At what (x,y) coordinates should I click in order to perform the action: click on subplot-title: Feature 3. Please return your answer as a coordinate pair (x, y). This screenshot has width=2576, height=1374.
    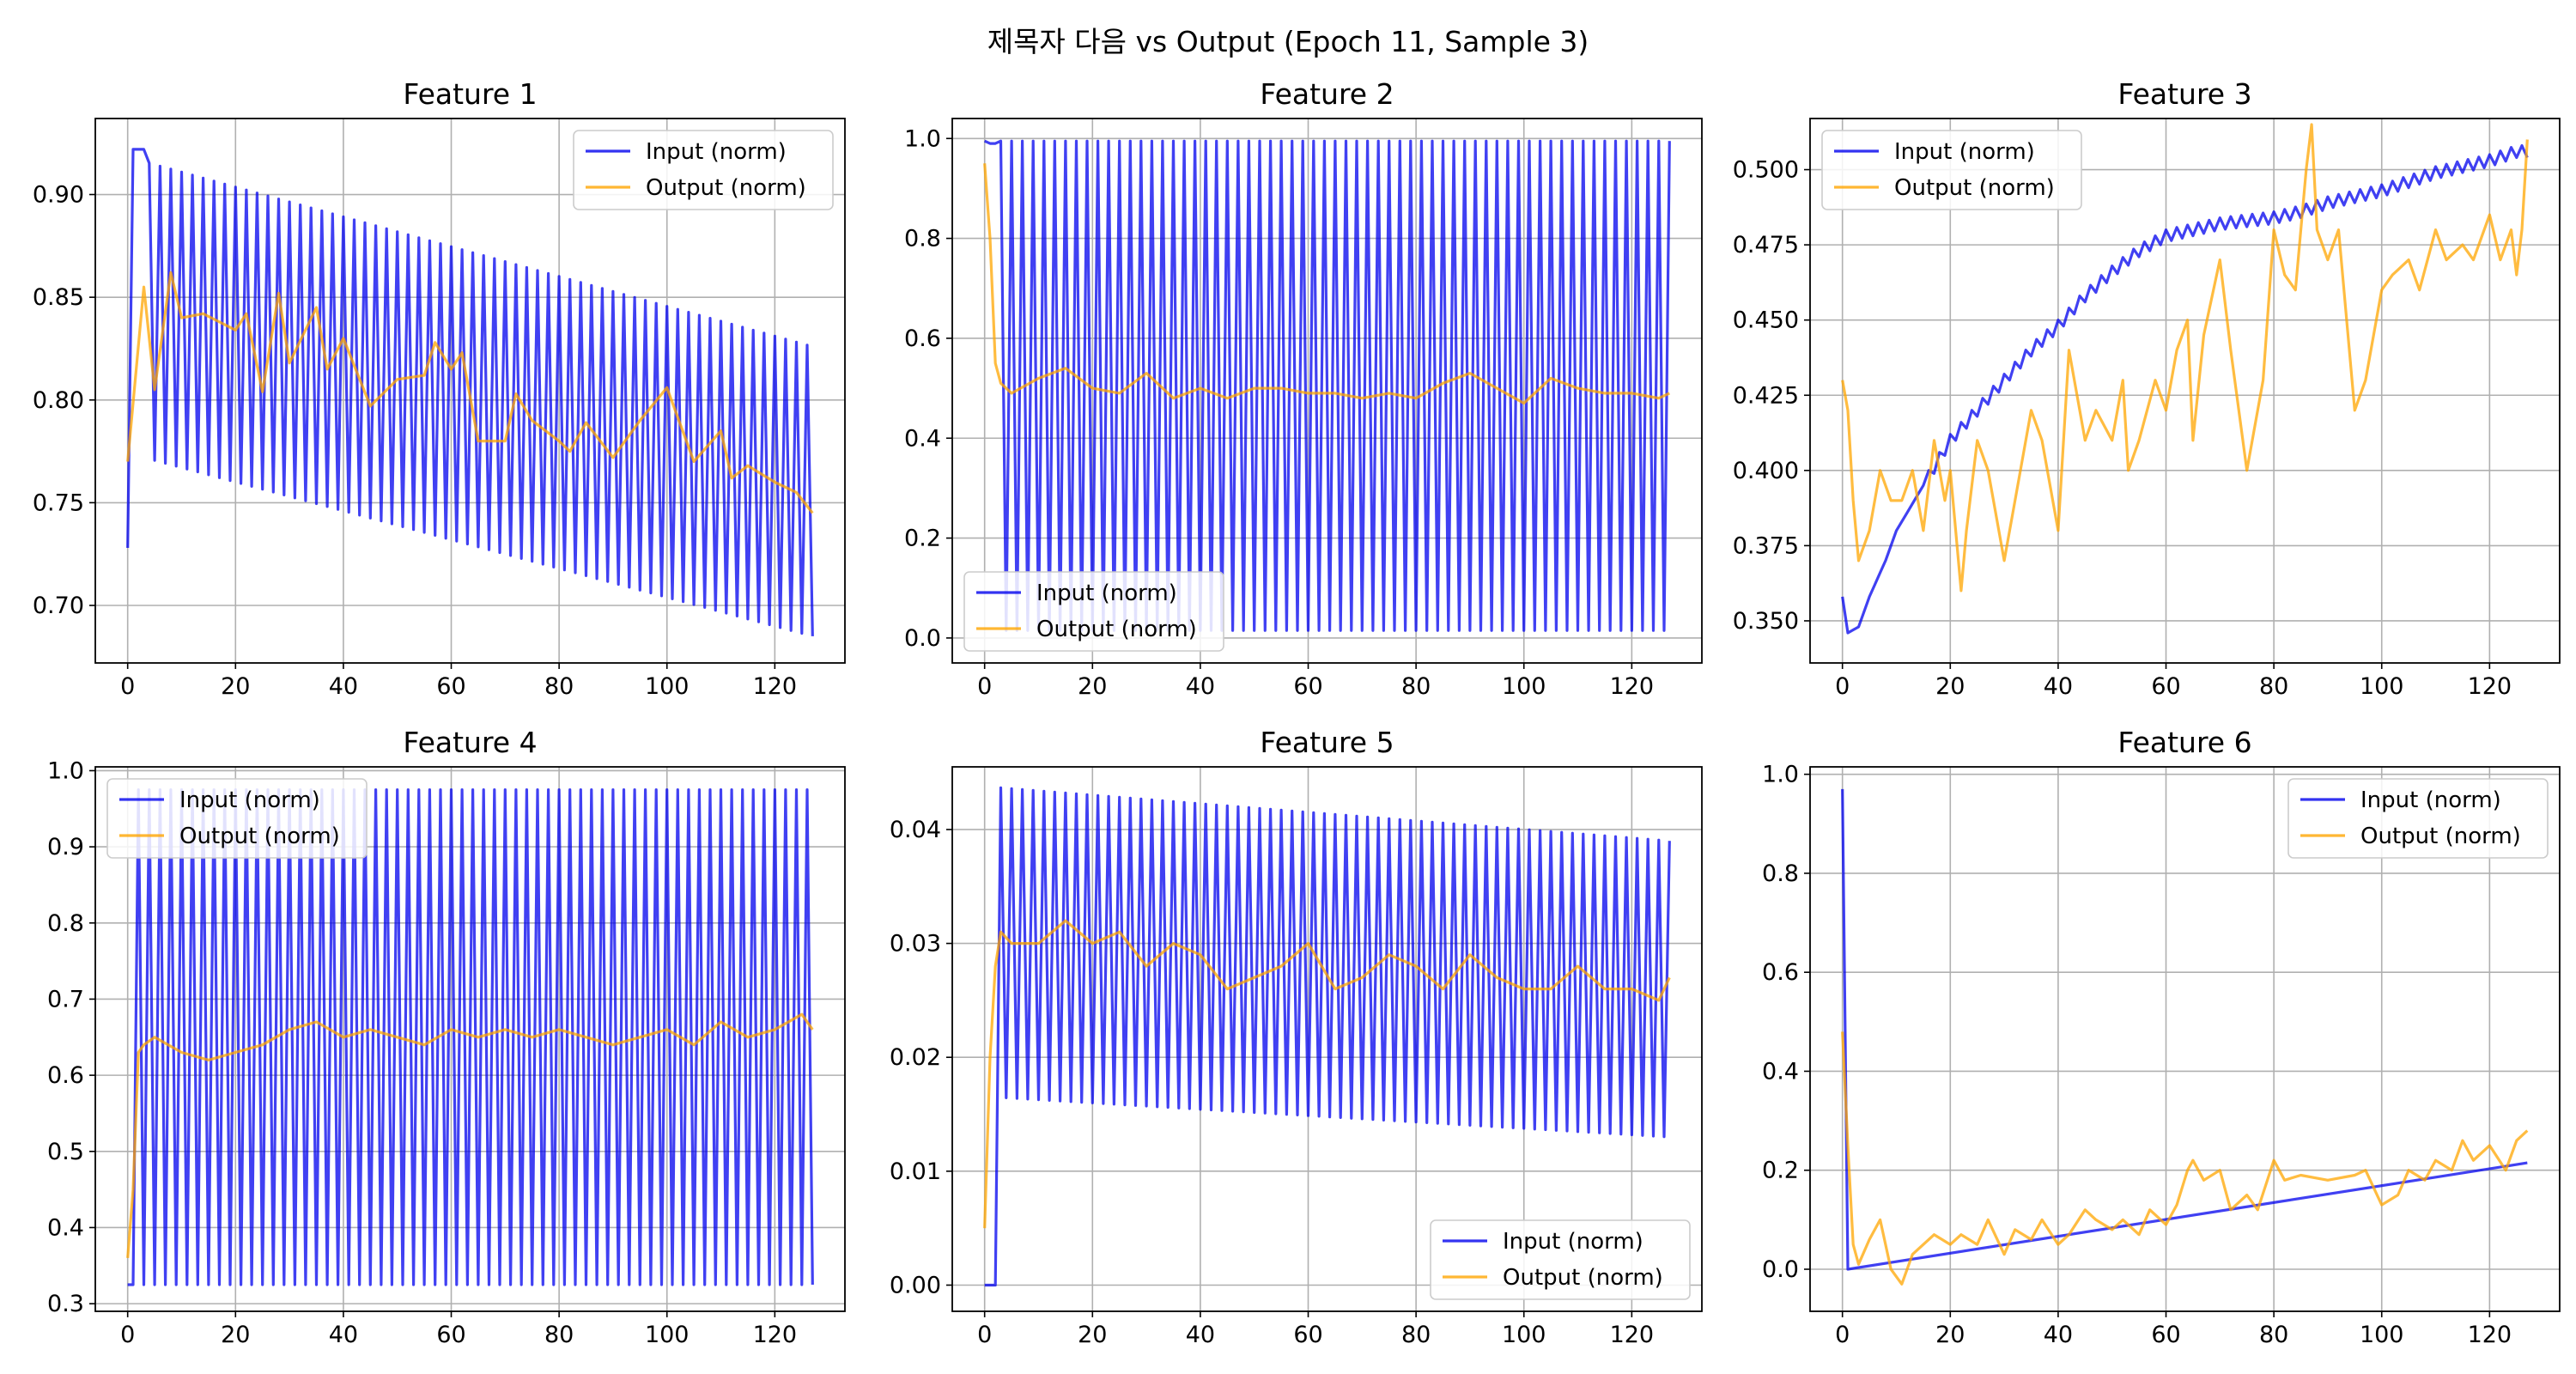
    Looking at the image, I should click on (2184, 94).